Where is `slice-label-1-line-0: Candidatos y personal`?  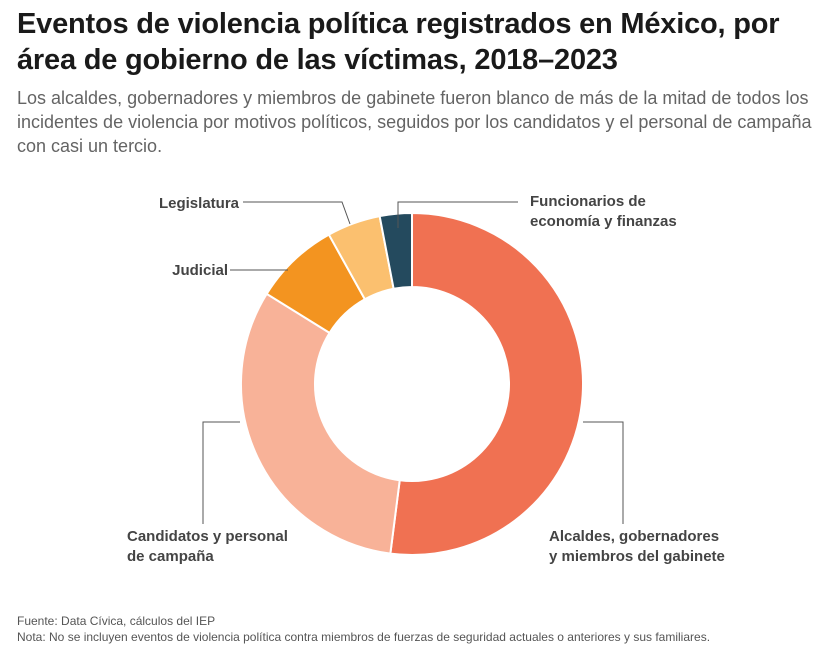 slice-label-1-line-0: Candidatos y personal is located at coordinates (207, 536).